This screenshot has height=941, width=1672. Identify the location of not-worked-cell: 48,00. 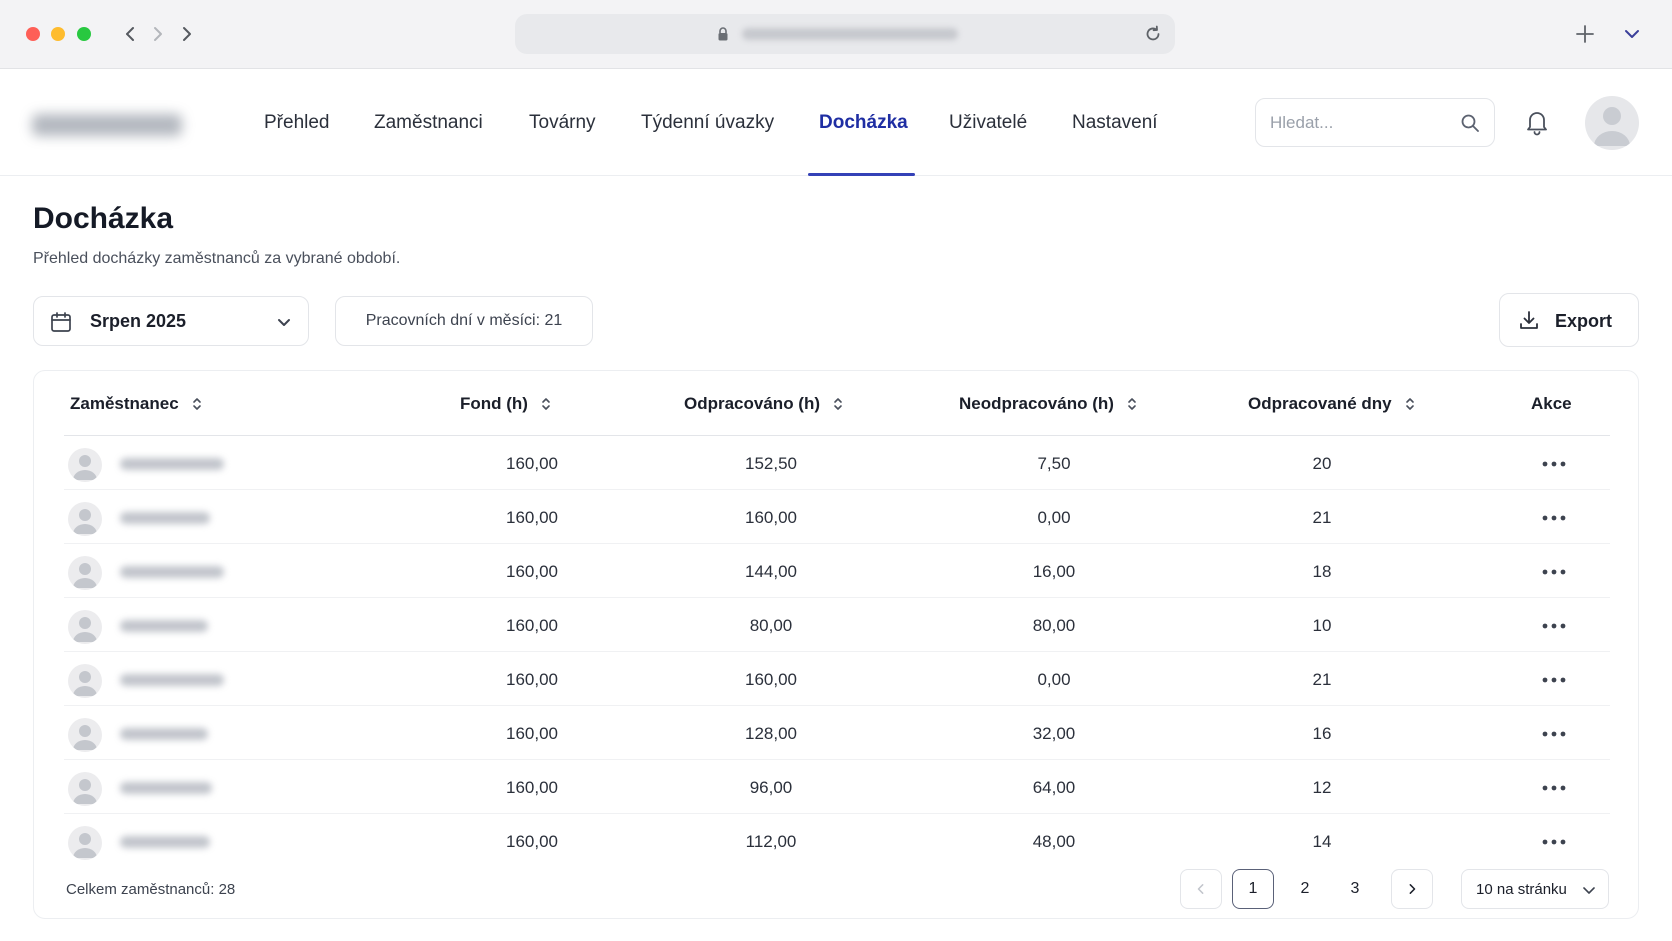
(1054, 841).